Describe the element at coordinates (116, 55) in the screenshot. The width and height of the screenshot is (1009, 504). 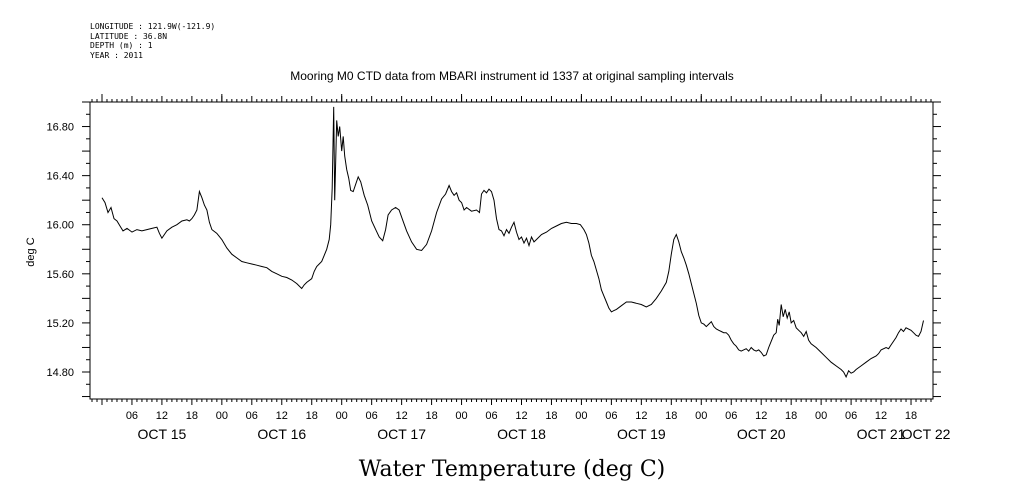
I see `year-label: YEAR : 2011` at that location.